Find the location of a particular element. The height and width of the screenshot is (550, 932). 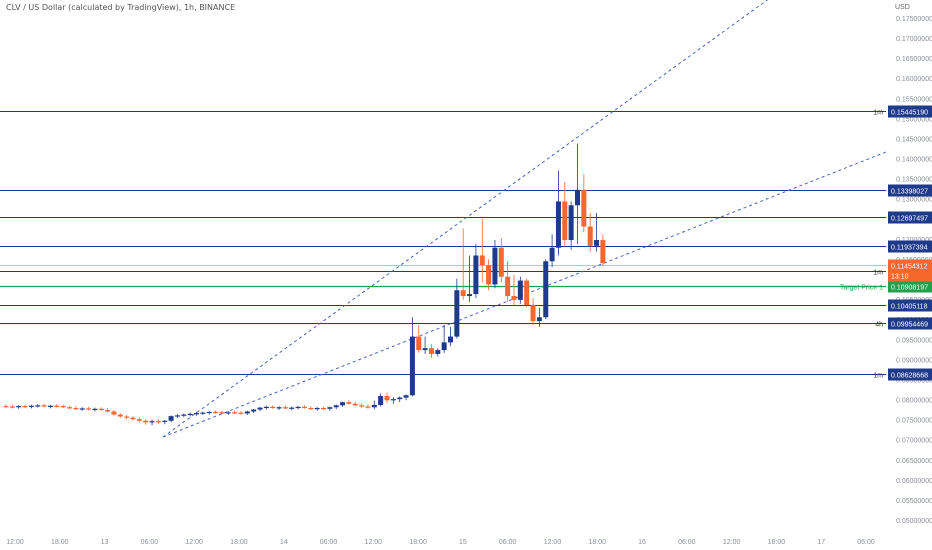

target-tag: Target Price 1 is located at coordinates (861, 288).